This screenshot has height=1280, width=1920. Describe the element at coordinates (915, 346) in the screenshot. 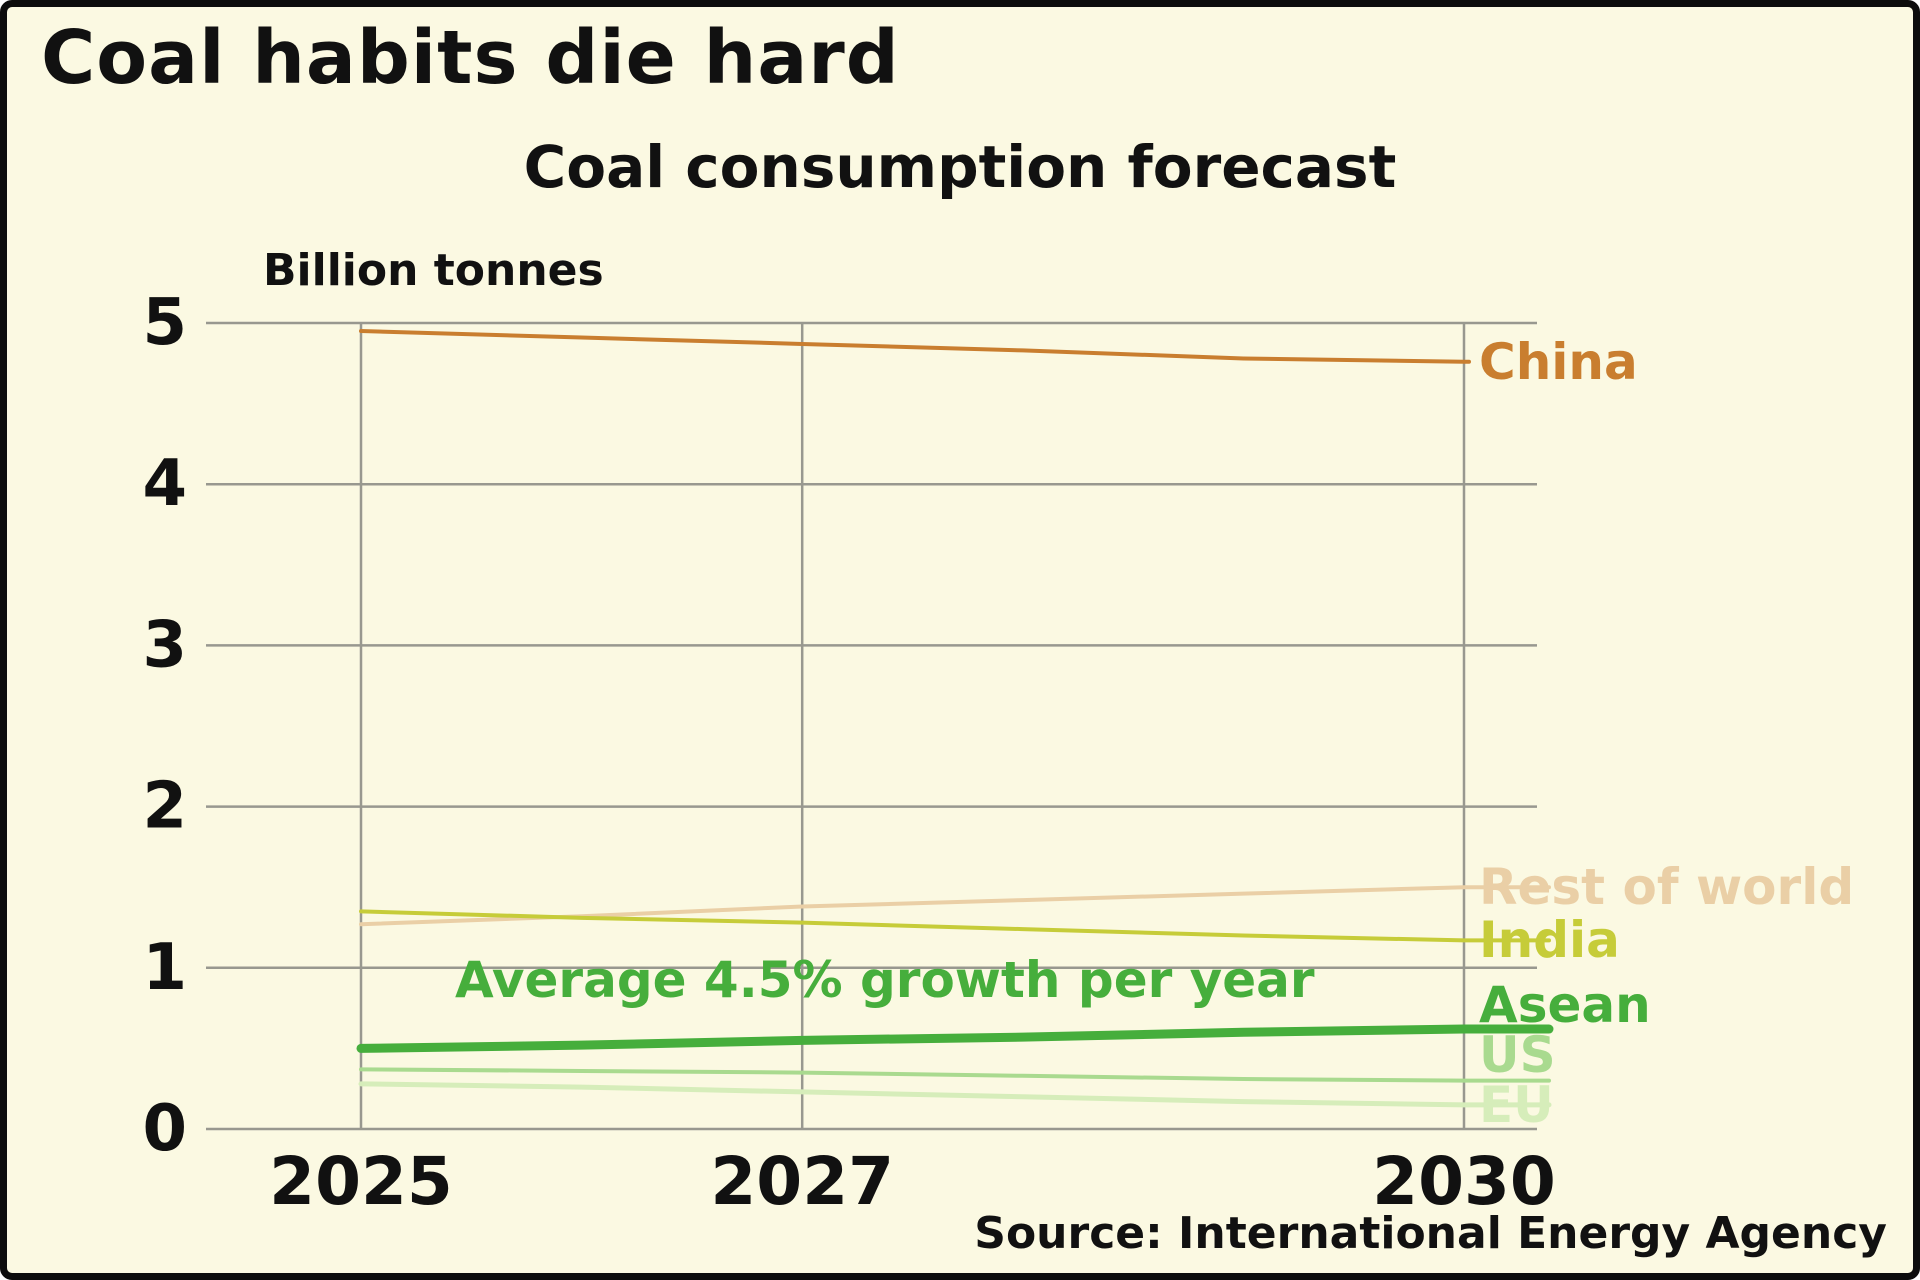

I see `line-china` at that location.